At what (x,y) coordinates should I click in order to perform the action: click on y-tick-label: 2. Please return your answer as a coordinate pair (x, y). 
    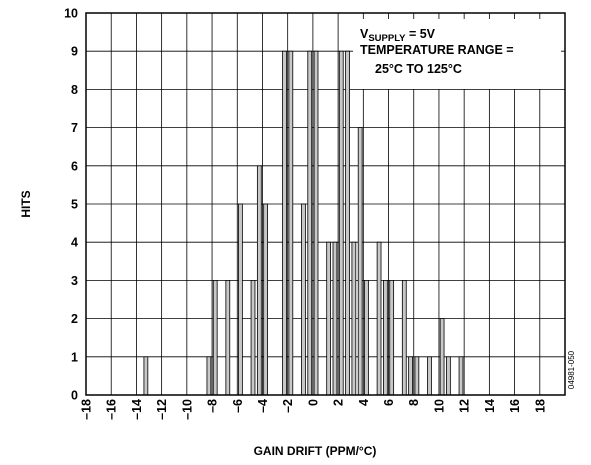
    Looking at the image, I should click on (74, 319).